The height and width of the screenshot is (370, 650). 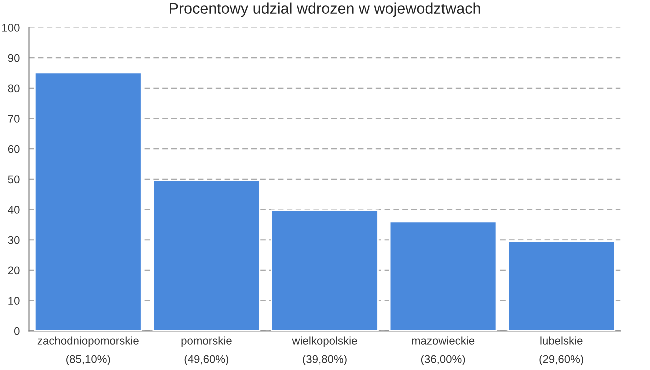 I want to click on chart-title: Procentowy udzial wdrozen w wojewodztwach, so click(x=325, y=10).